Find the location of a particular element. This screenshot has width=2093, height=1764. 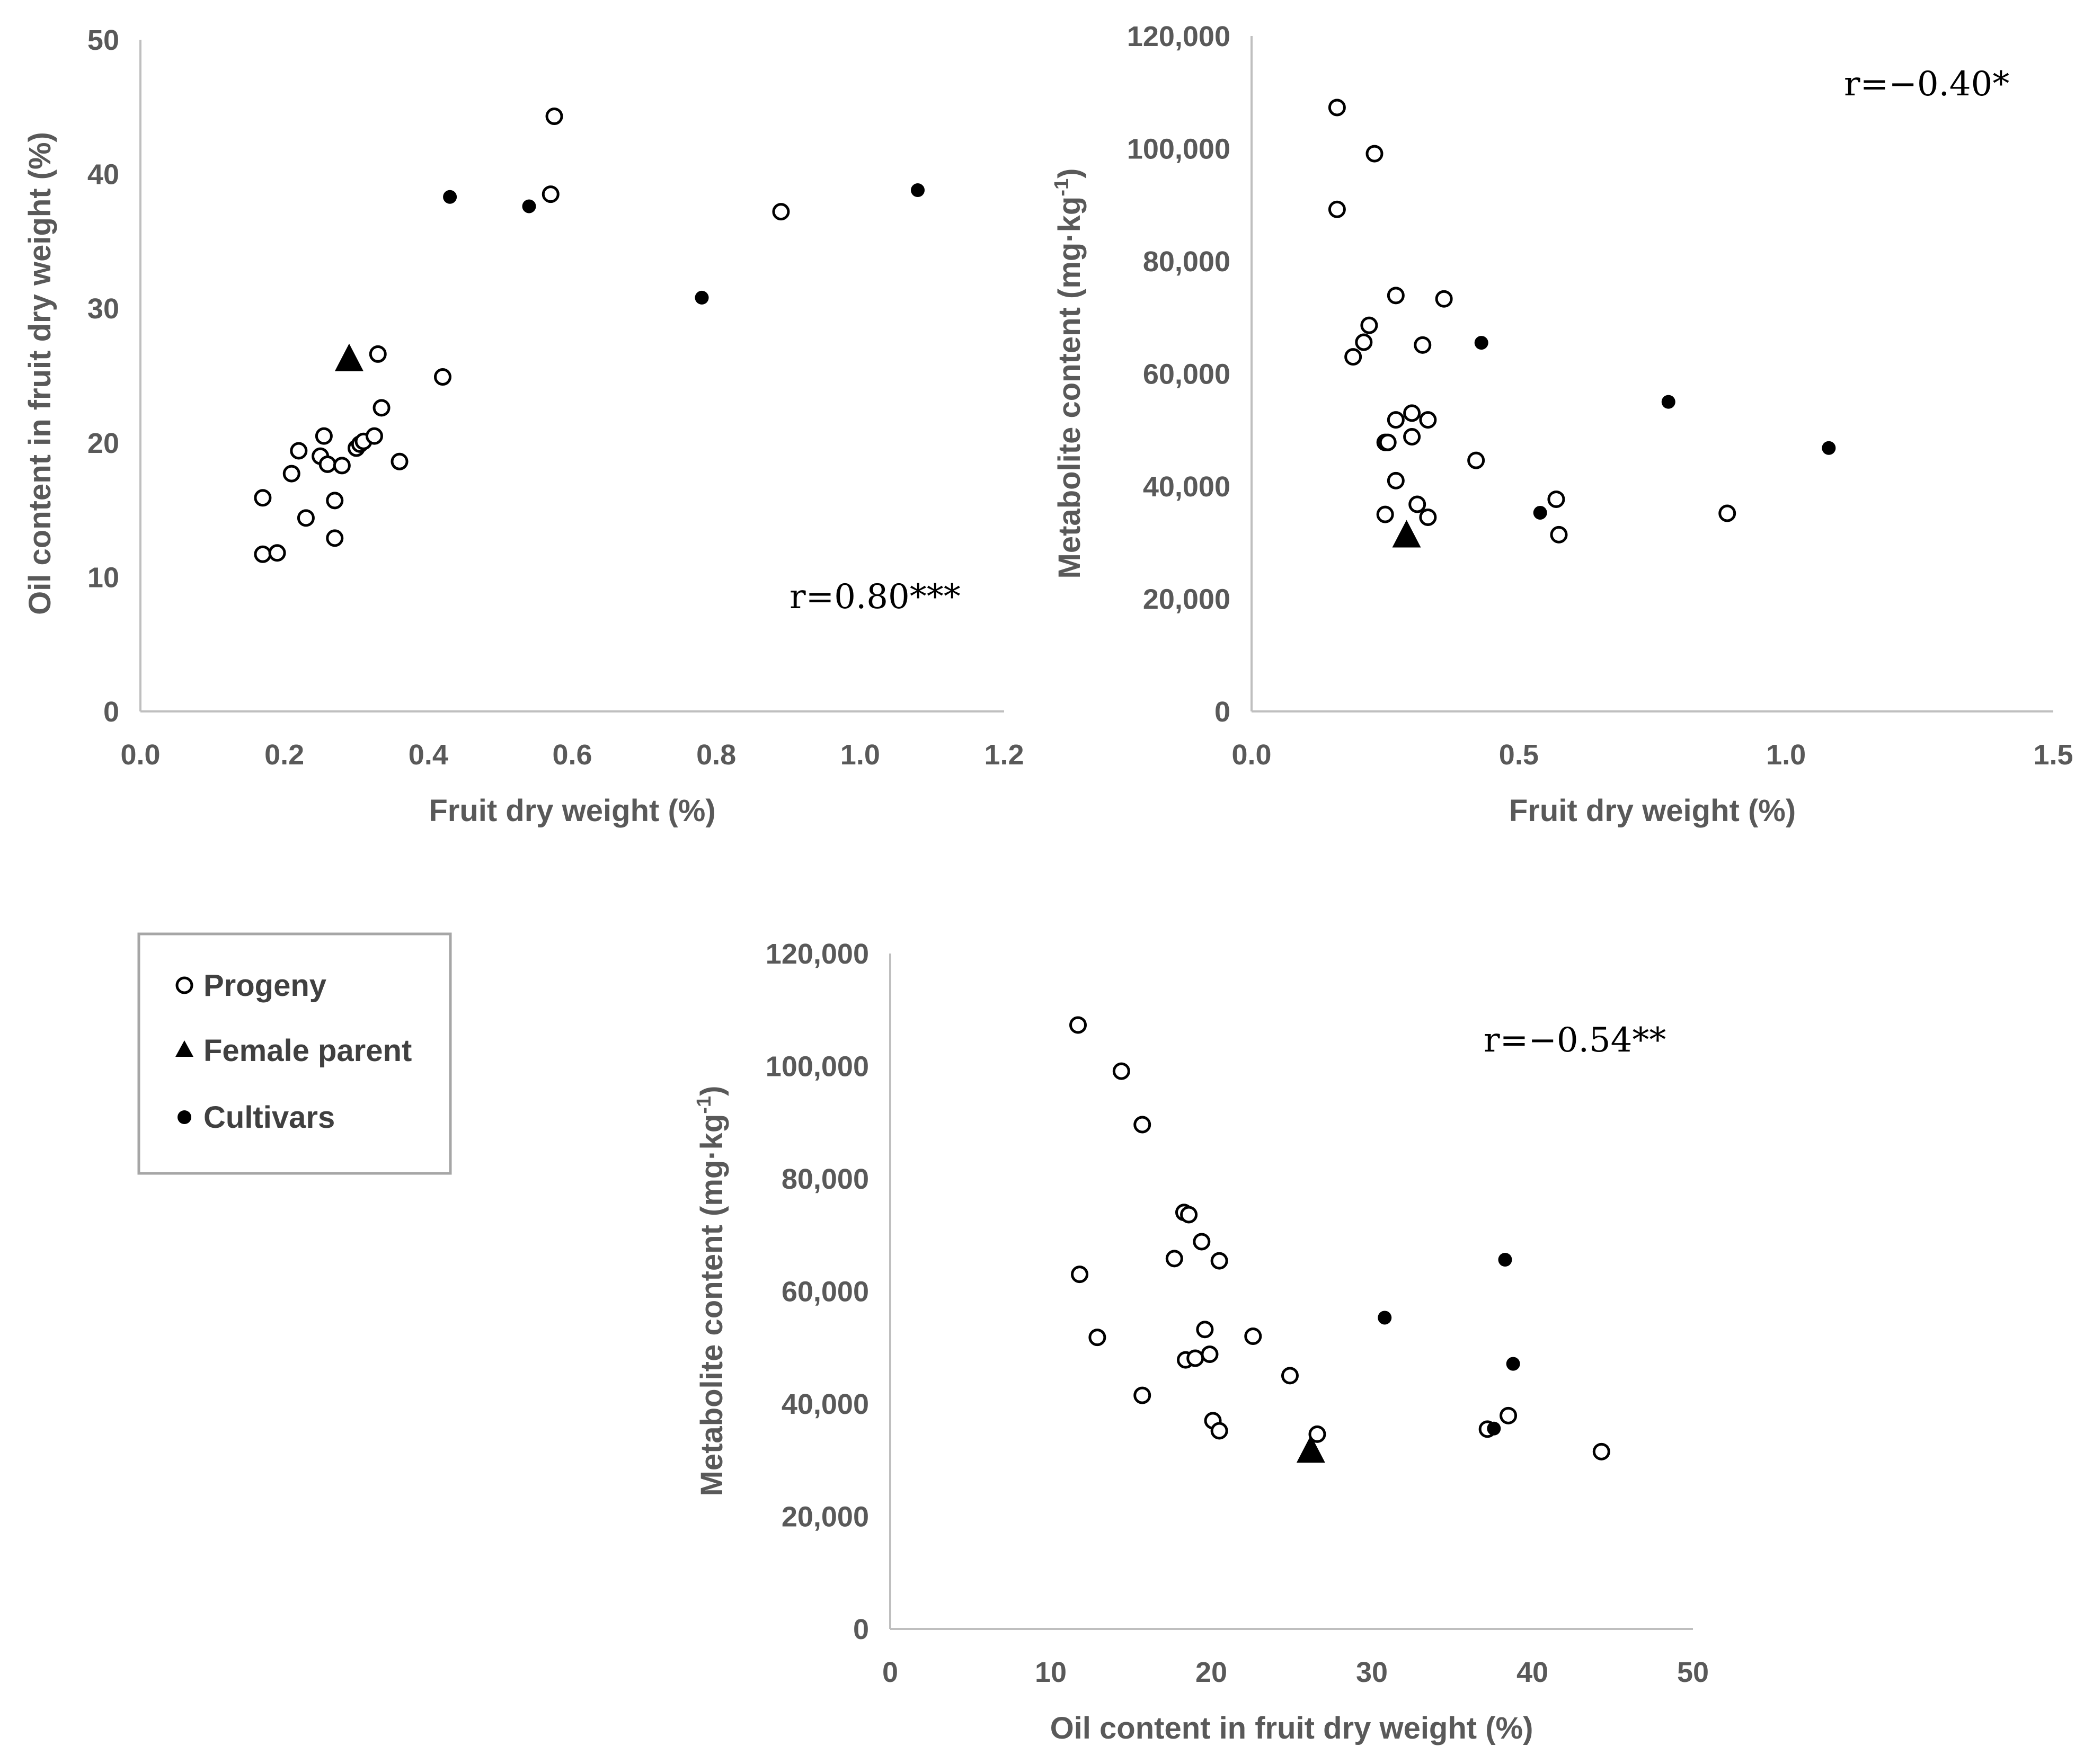

y-axis-title-text: Oil content in fruit dry weight (%) is located at coordinates (40, 374).